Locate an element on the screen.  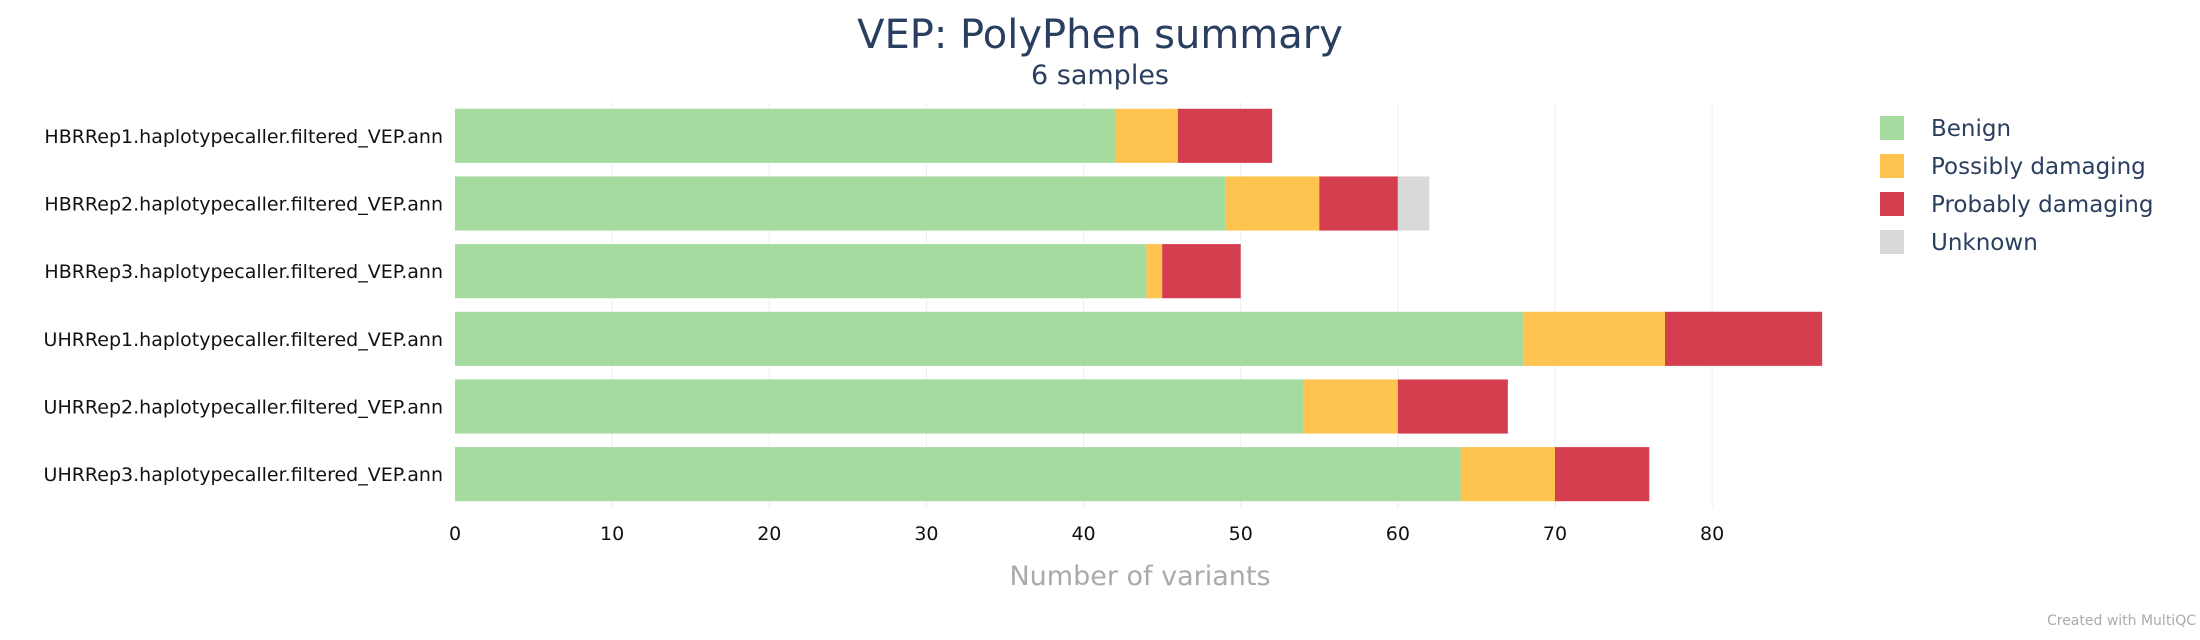
legend-item: Probably damaging is located at coordinates (2016, 205).